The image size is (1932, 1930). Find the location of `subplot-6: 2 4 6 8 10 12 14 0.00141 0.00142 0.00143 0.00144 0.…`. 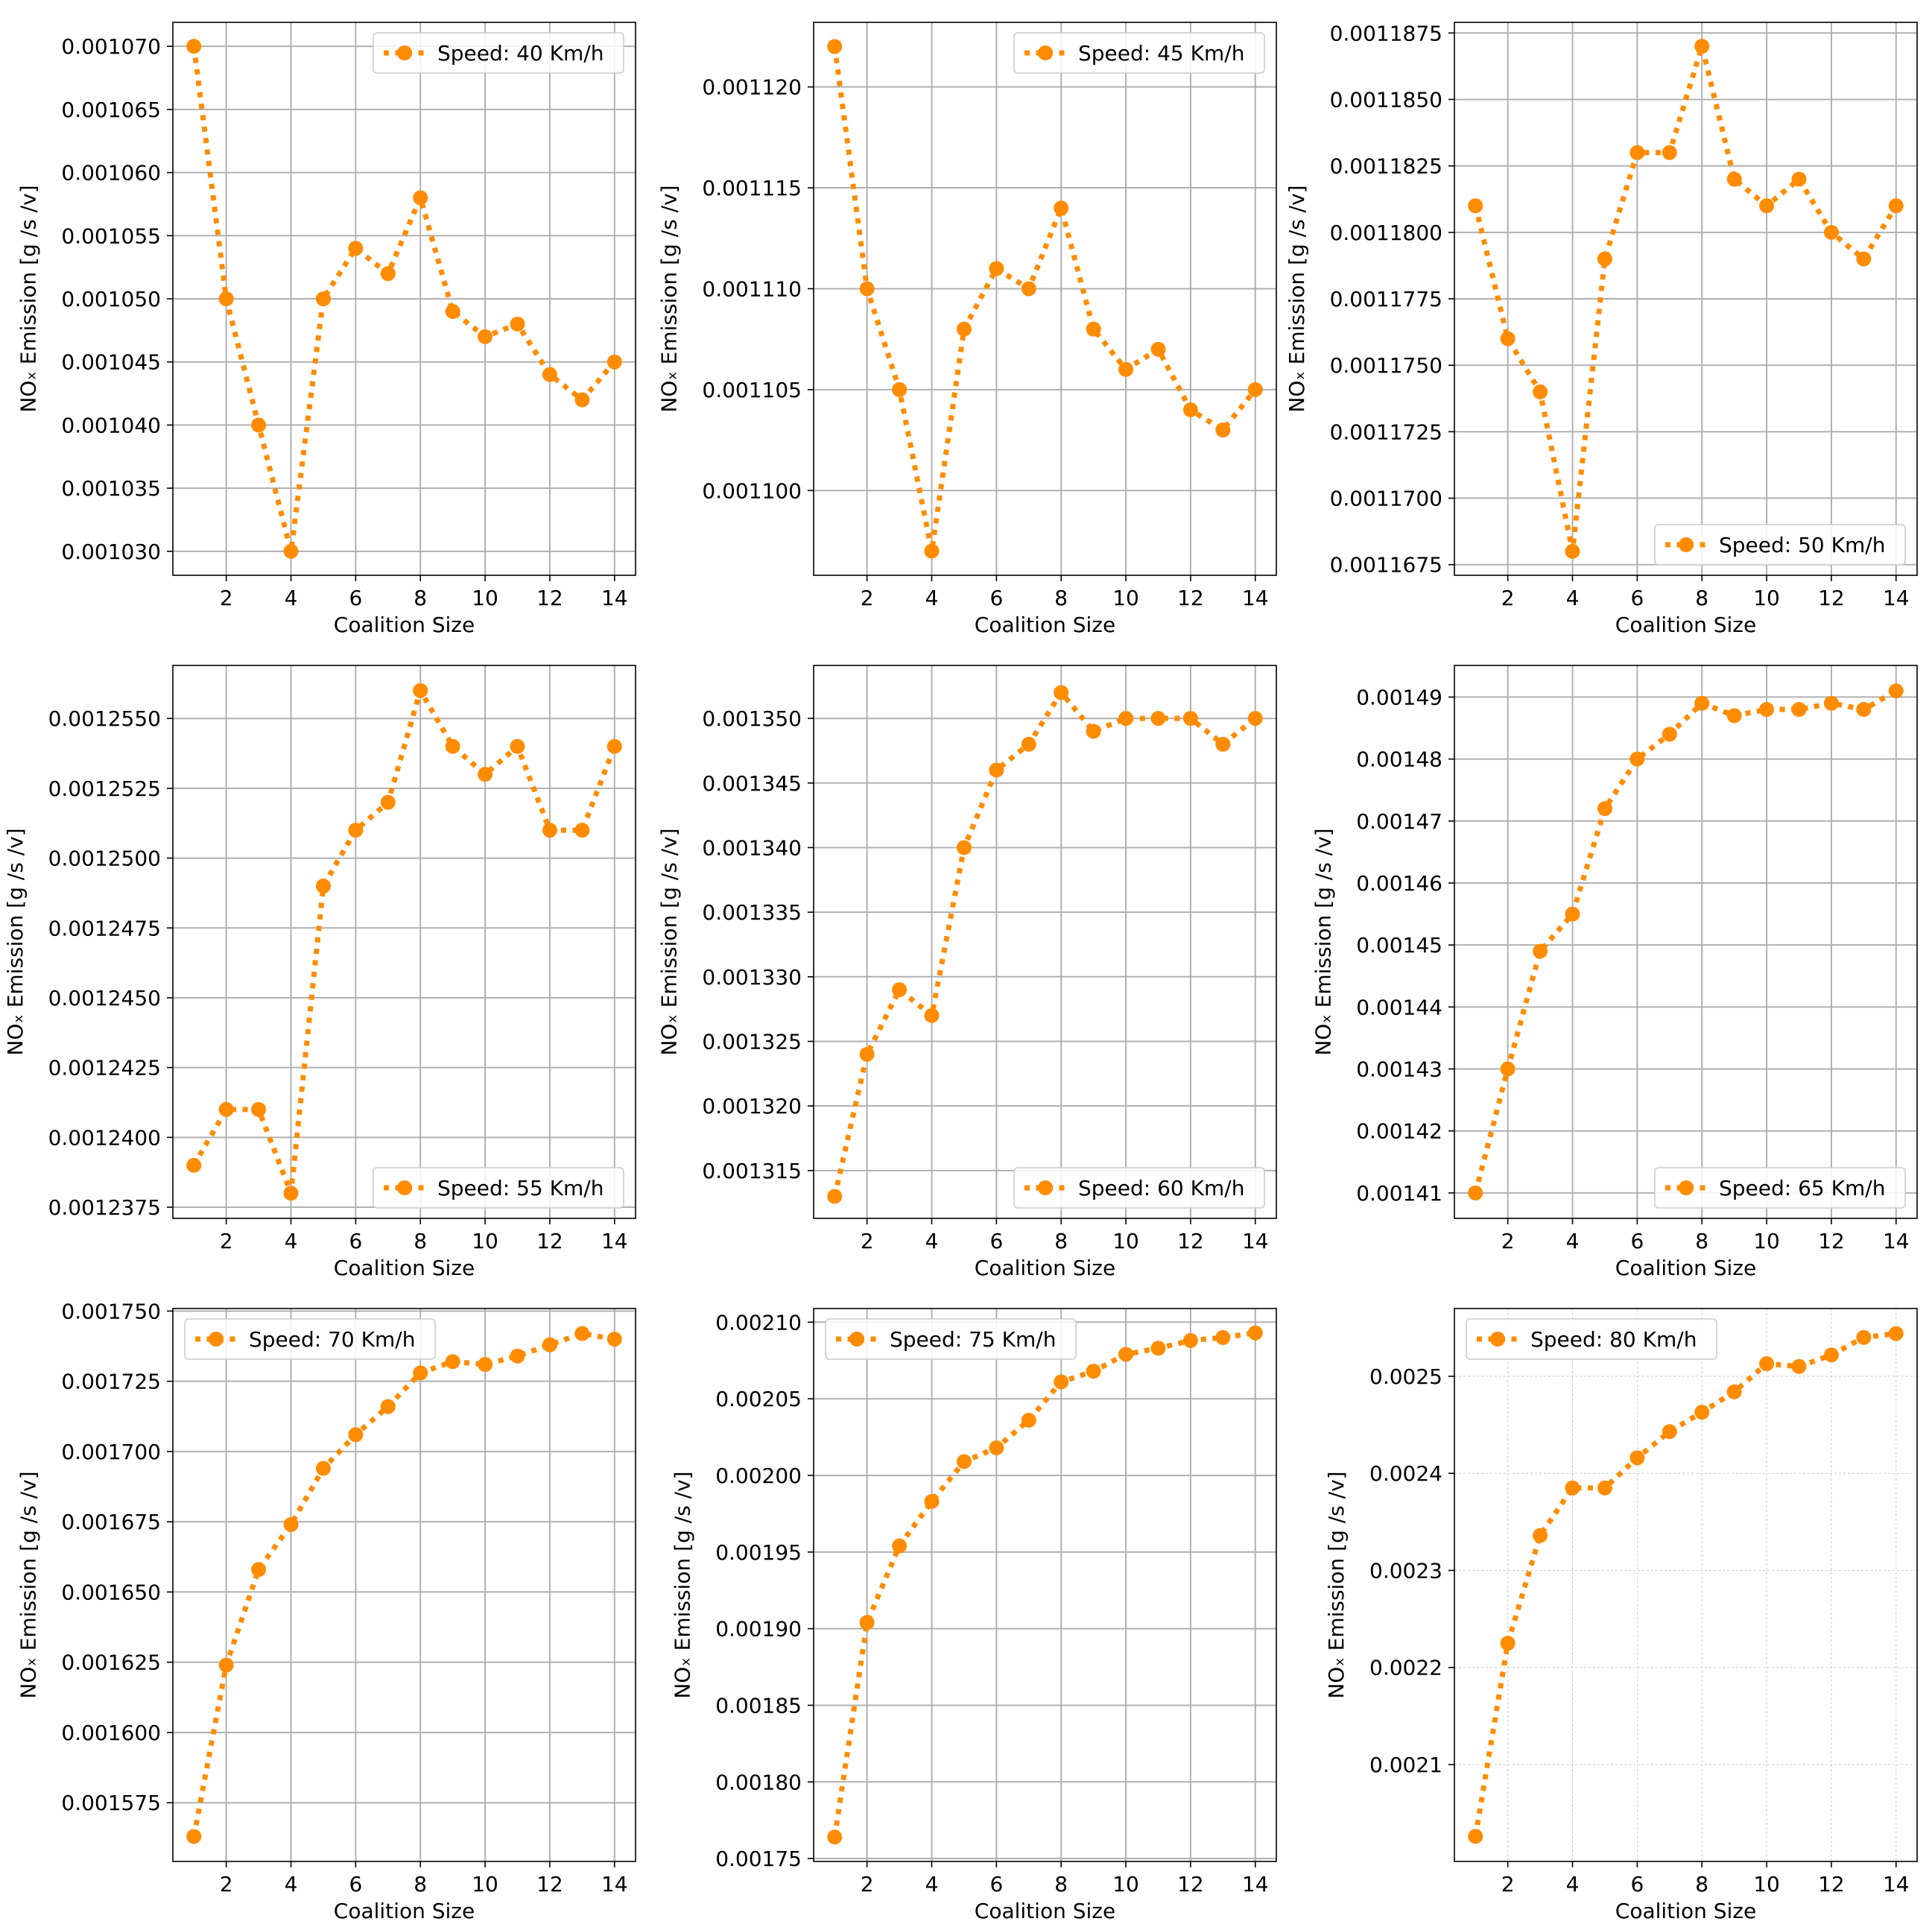

subplot-6: 2 4 6 8 10 12 14 0.00141 0.00142 0.00143 0.00144 0.… is located at coordinates (1615, 972).